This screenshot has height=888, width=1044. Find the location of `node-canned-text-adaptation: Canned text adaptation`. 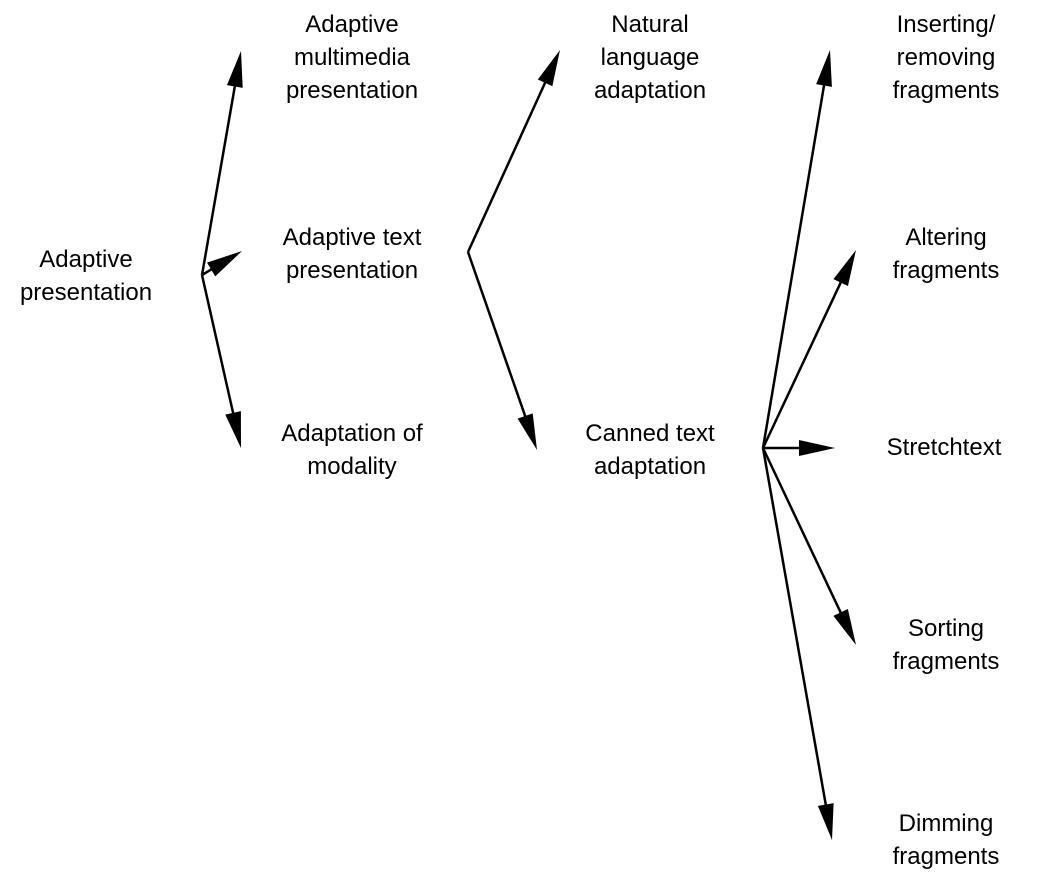

node-canned-text-adaptation: Canned text adaptation is located at coordinates (649, 450).